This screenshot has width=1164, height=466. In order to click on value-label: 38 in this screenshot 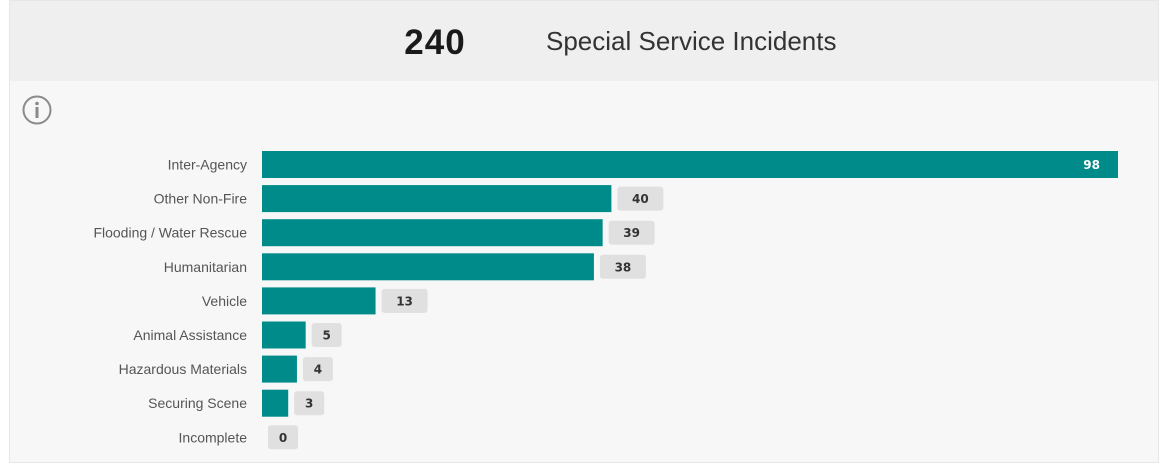, I will do `click(623, 267)`.